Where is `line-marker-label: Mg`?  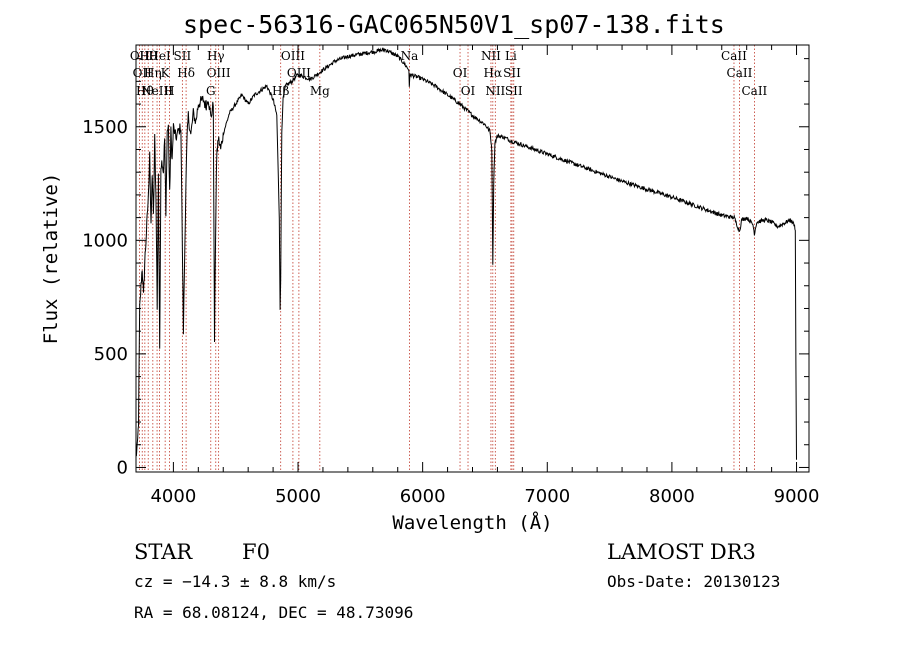 line-marker-label: Mg is located at coordinates (320, 91).